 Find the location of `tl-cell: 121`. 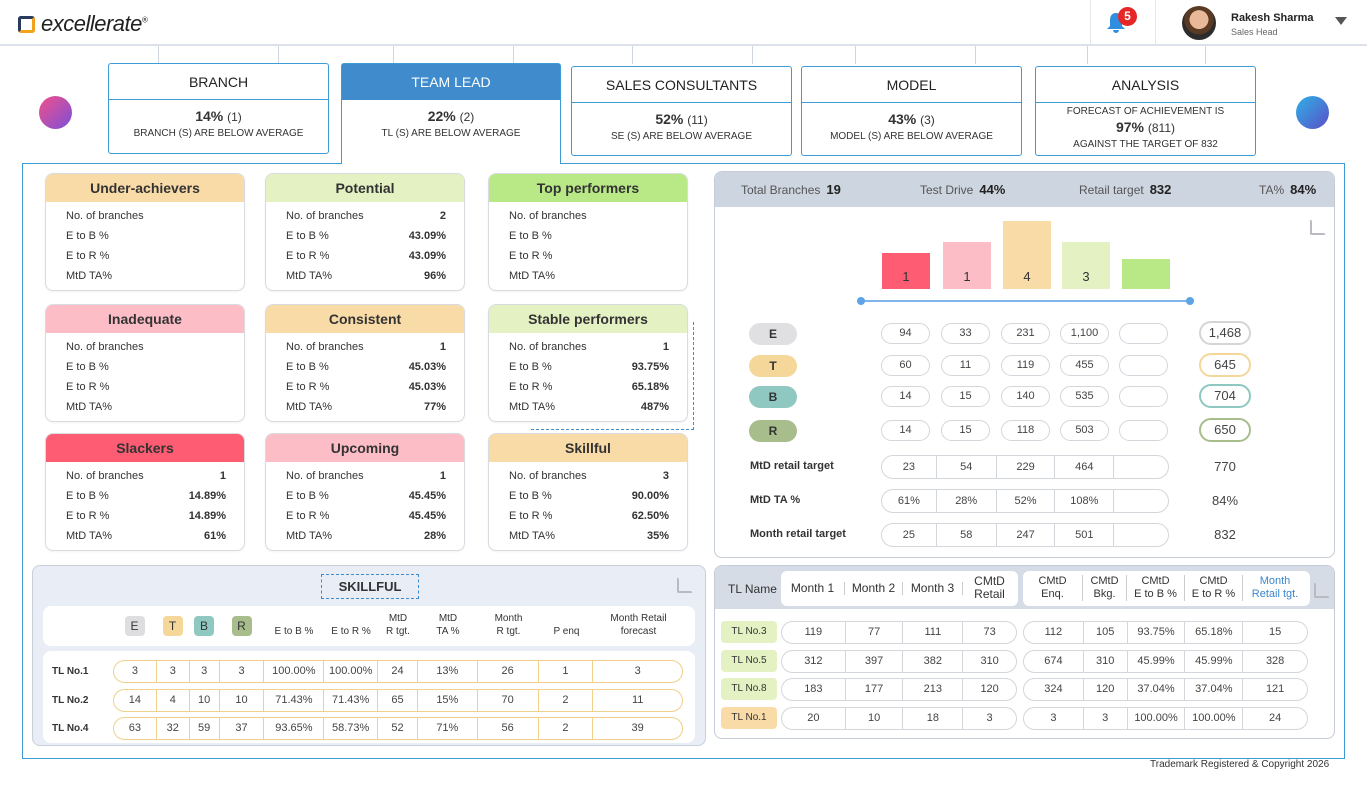

tl-cell: 121 is located at coordinates (1275, 689).